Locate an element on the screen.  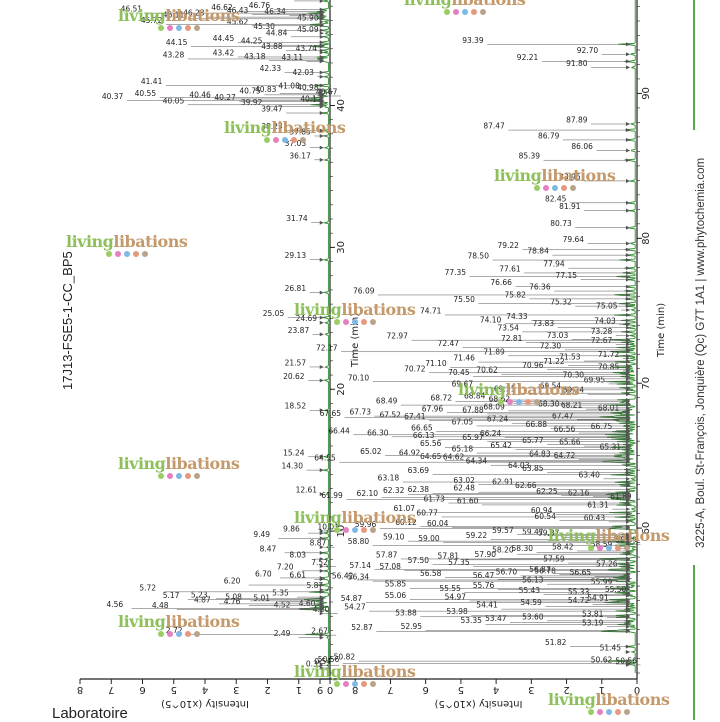
peak-label: 65.02 is located at coordinates (371, 451).